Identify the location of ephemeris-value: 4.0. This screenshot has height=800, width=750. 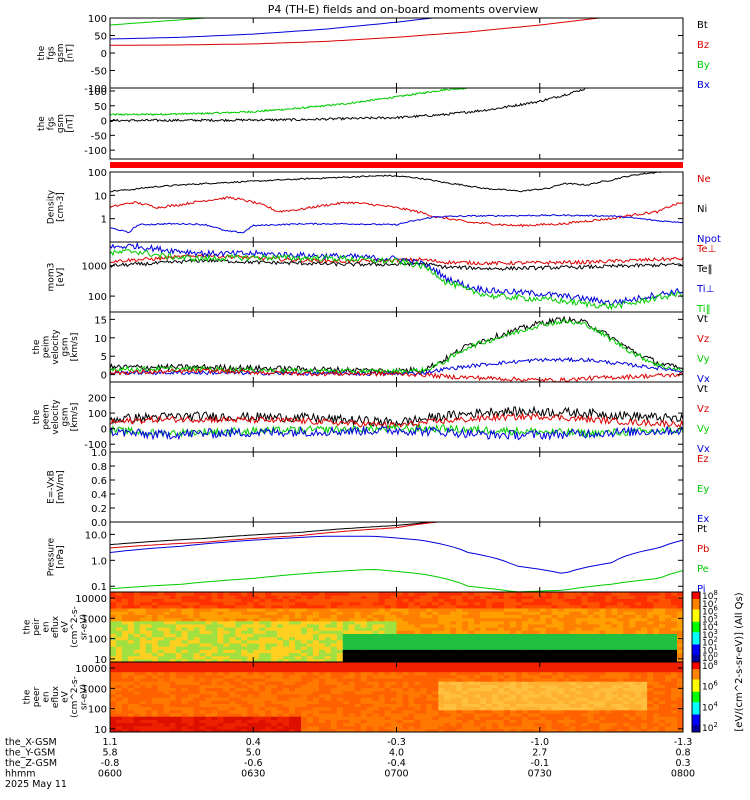
(396, 753).